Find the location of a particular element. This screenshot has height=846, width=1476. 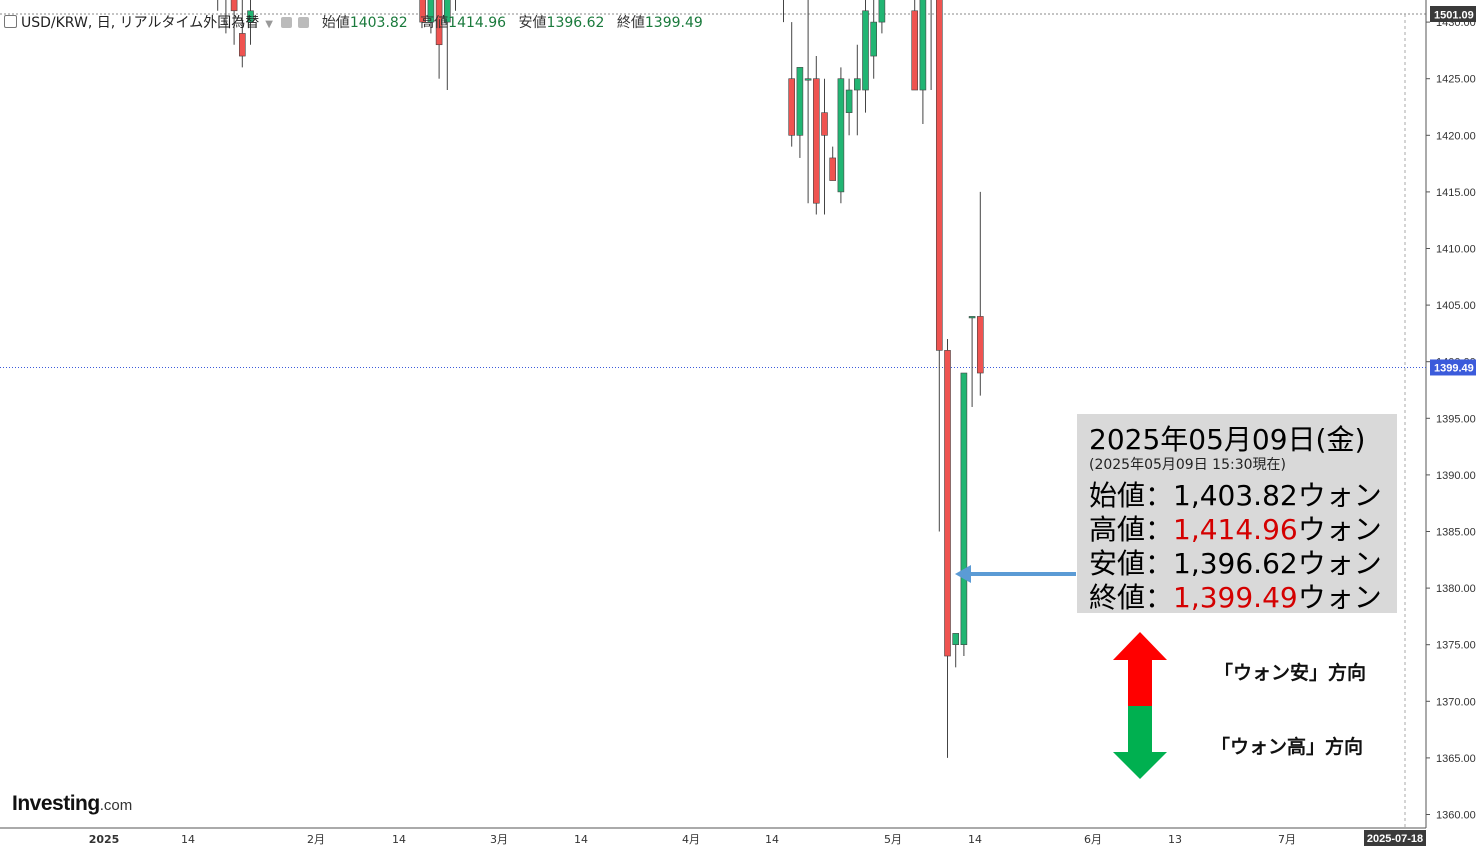

current-price-tag-label: 1399.49 is located at coordinates (1454, 368).